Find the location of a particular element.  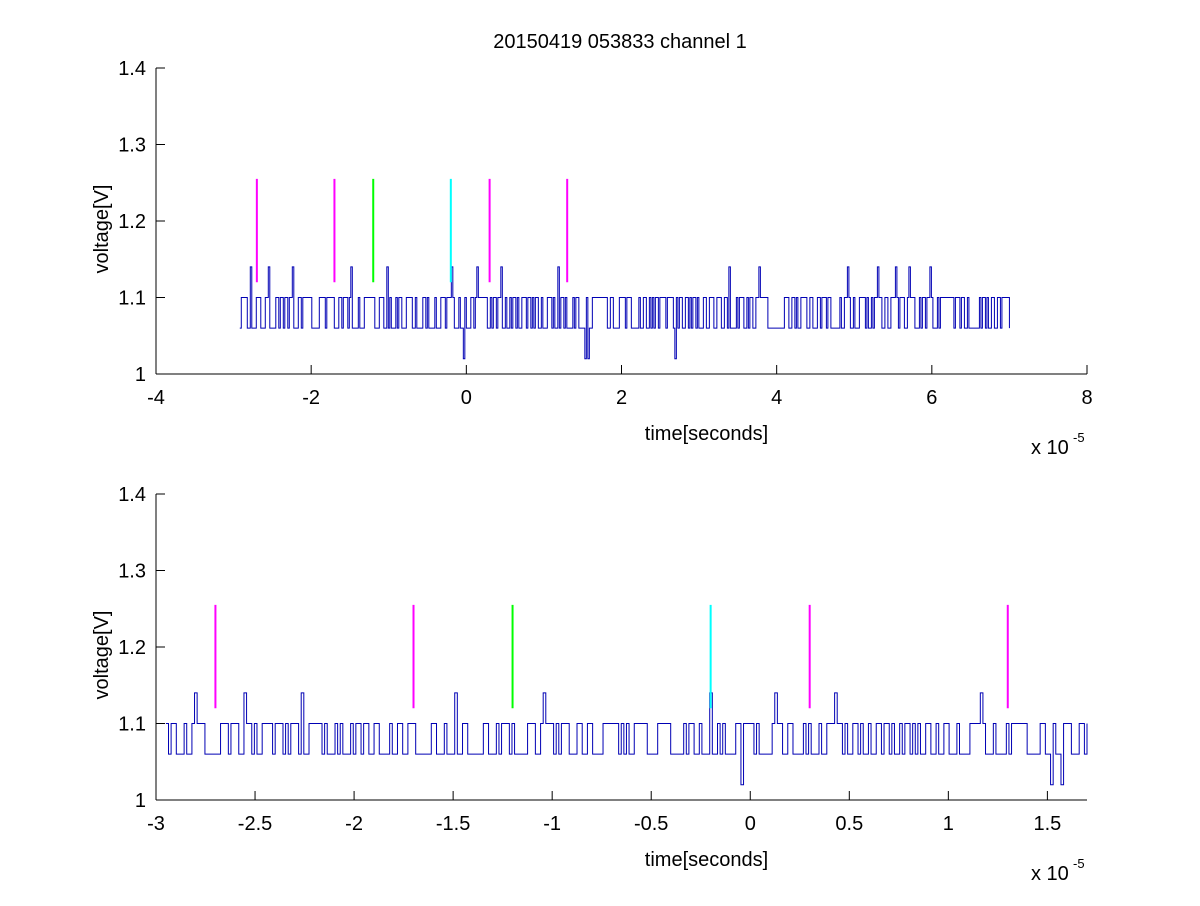

x-tick-label: 6 is located at coordinates (931, 398).